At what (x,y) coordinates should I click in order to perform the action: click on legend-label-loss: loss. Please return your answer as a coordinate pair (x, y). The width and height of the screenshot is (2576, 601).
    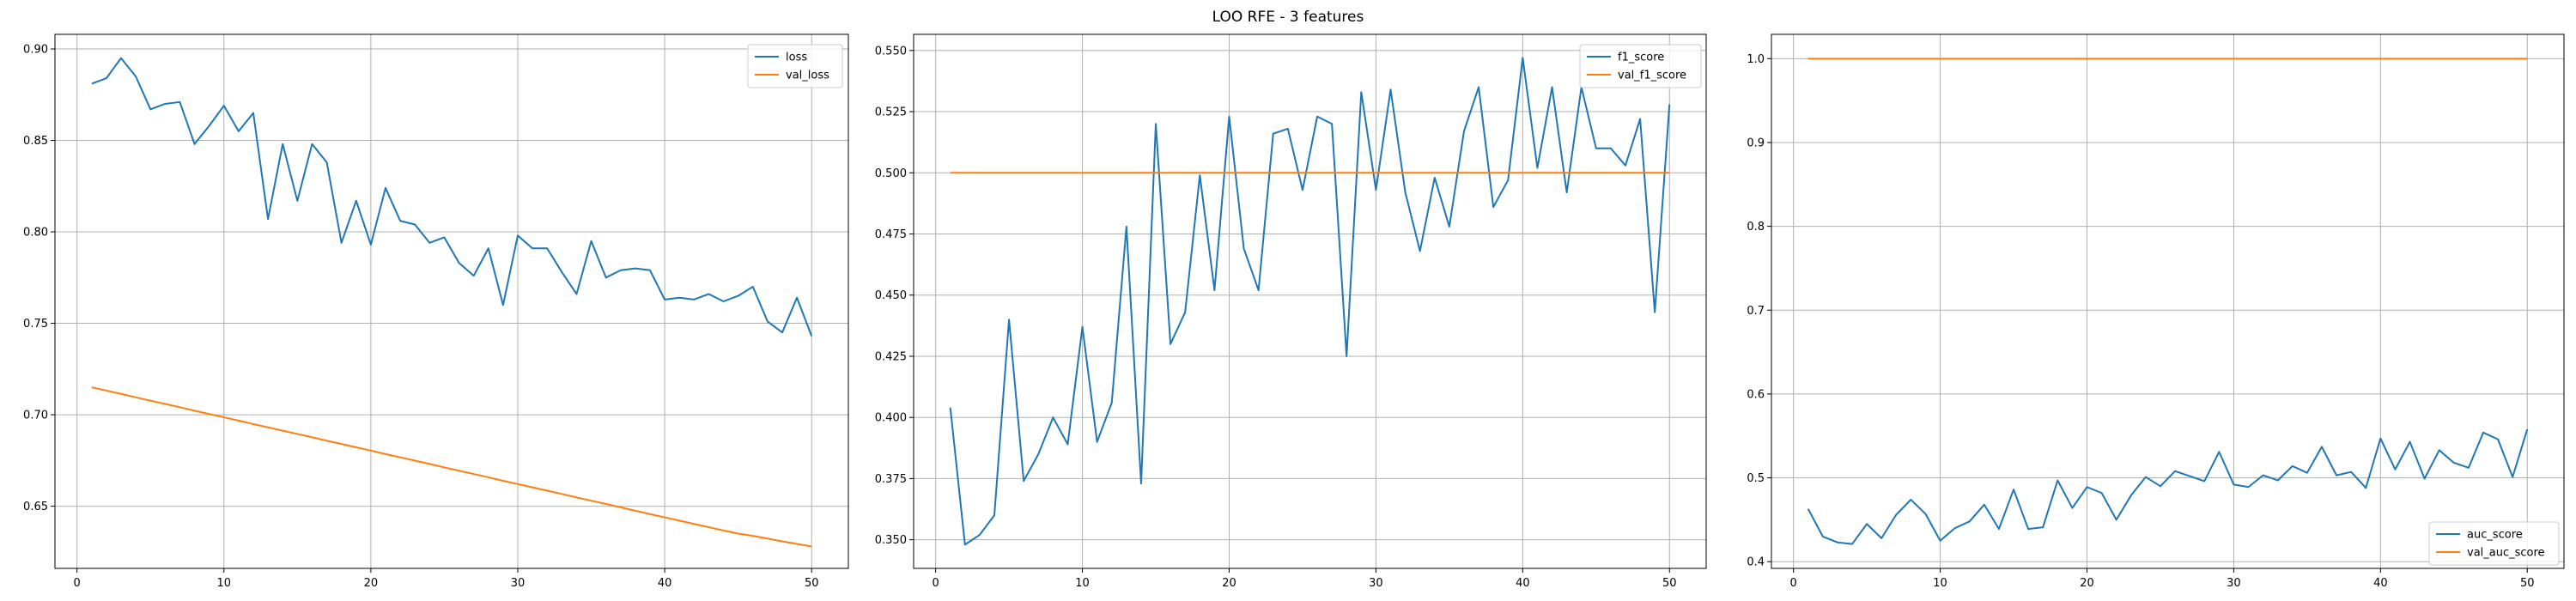
    Looking at the image, I should click on (797, 58).